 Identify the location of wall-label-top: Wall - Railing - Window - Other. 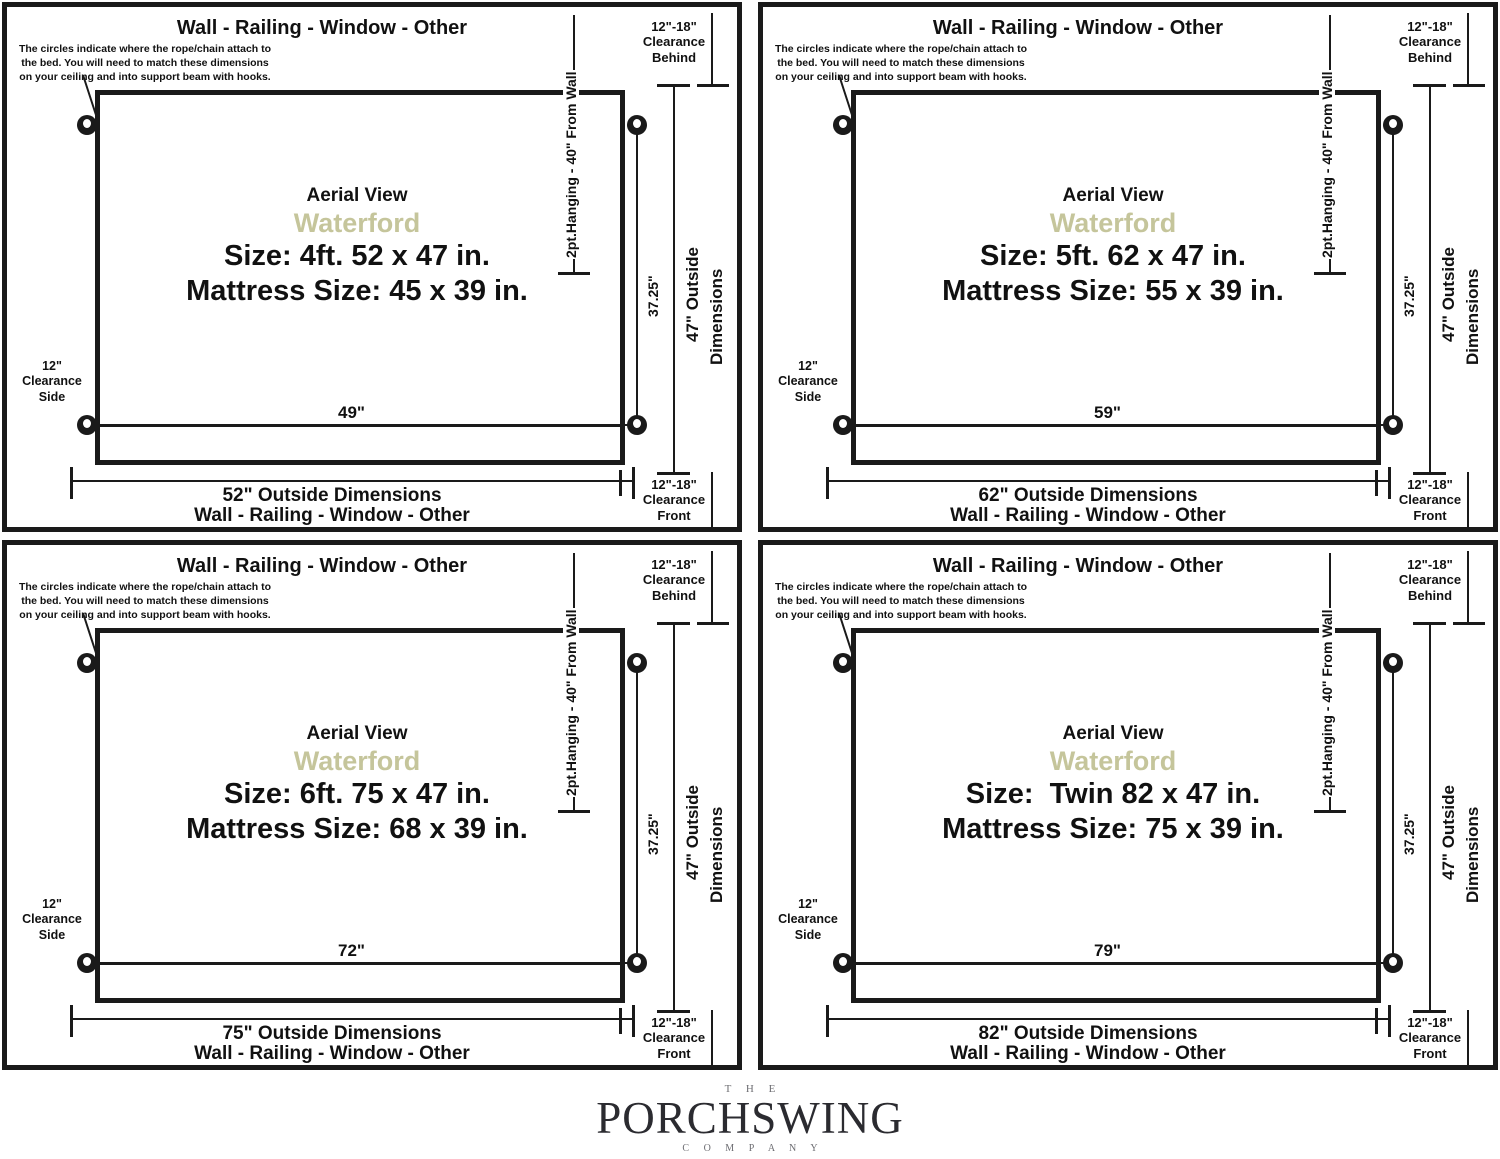
(1078, 566).